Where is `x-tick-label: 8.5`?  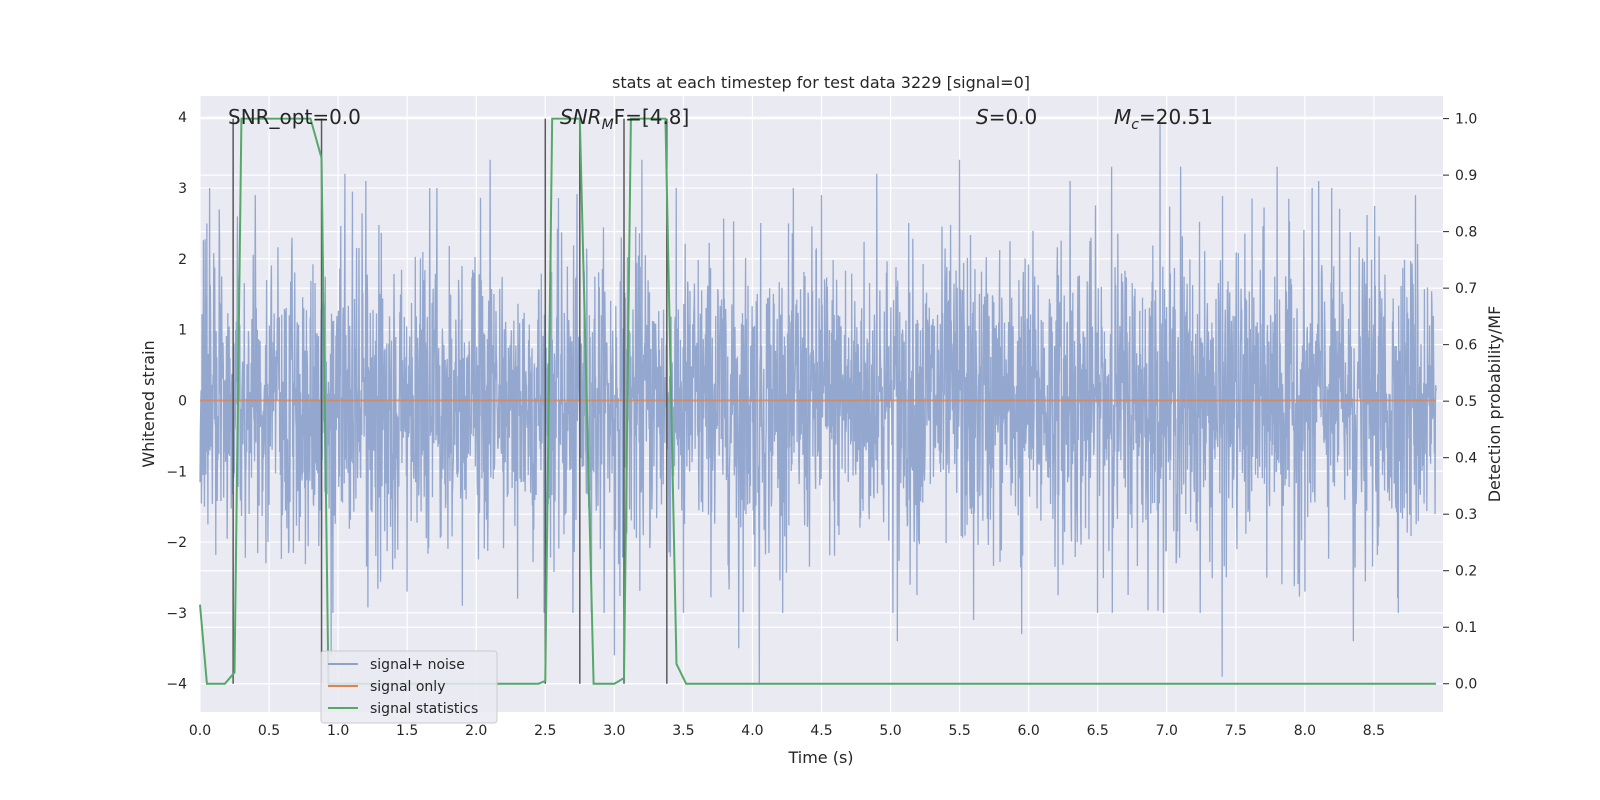 x-tick-label: 8.5 is located at coordinates (1374, 731).